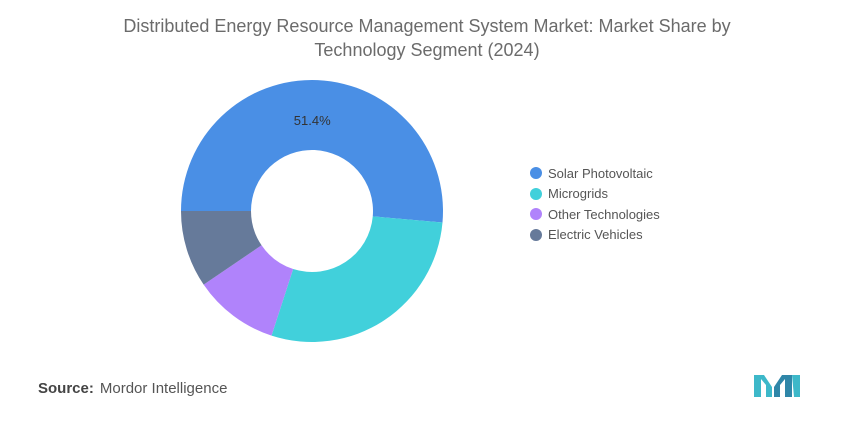 This screenshot has height=425, width=854. Describe the element at coordinates (600, 173) in the screenshot. I see `legend-label-solar: Solar Photovoltaic` at that location.